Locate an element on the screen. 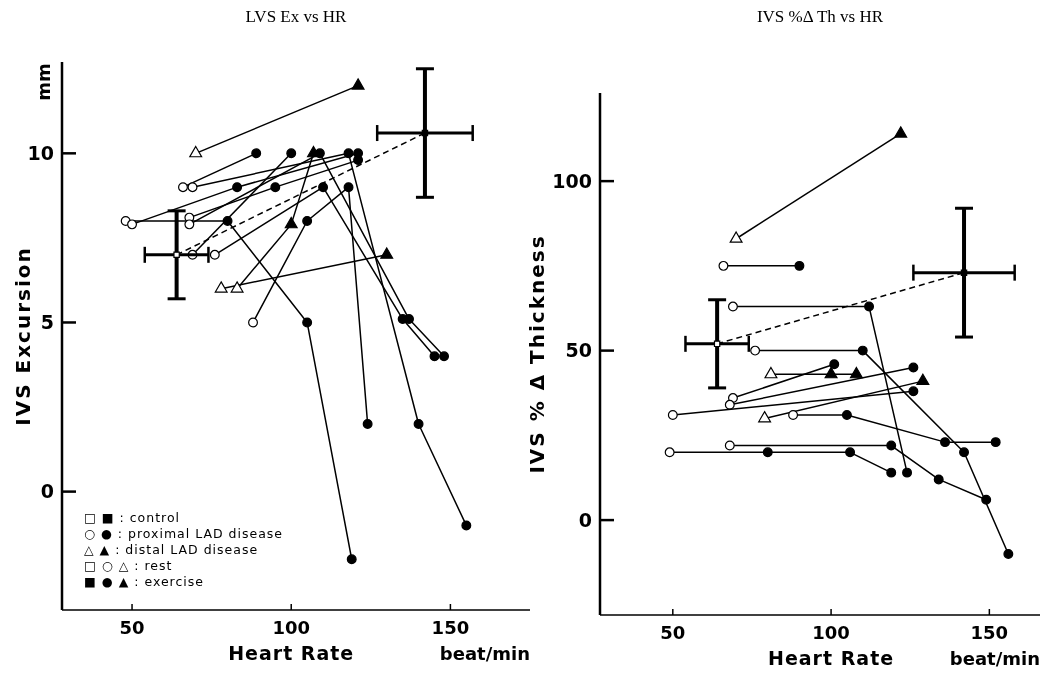 This screenshot has width=1052, height=676. y-axis-title: IVS % Δ Thickness is located at coordinates (537, 354).